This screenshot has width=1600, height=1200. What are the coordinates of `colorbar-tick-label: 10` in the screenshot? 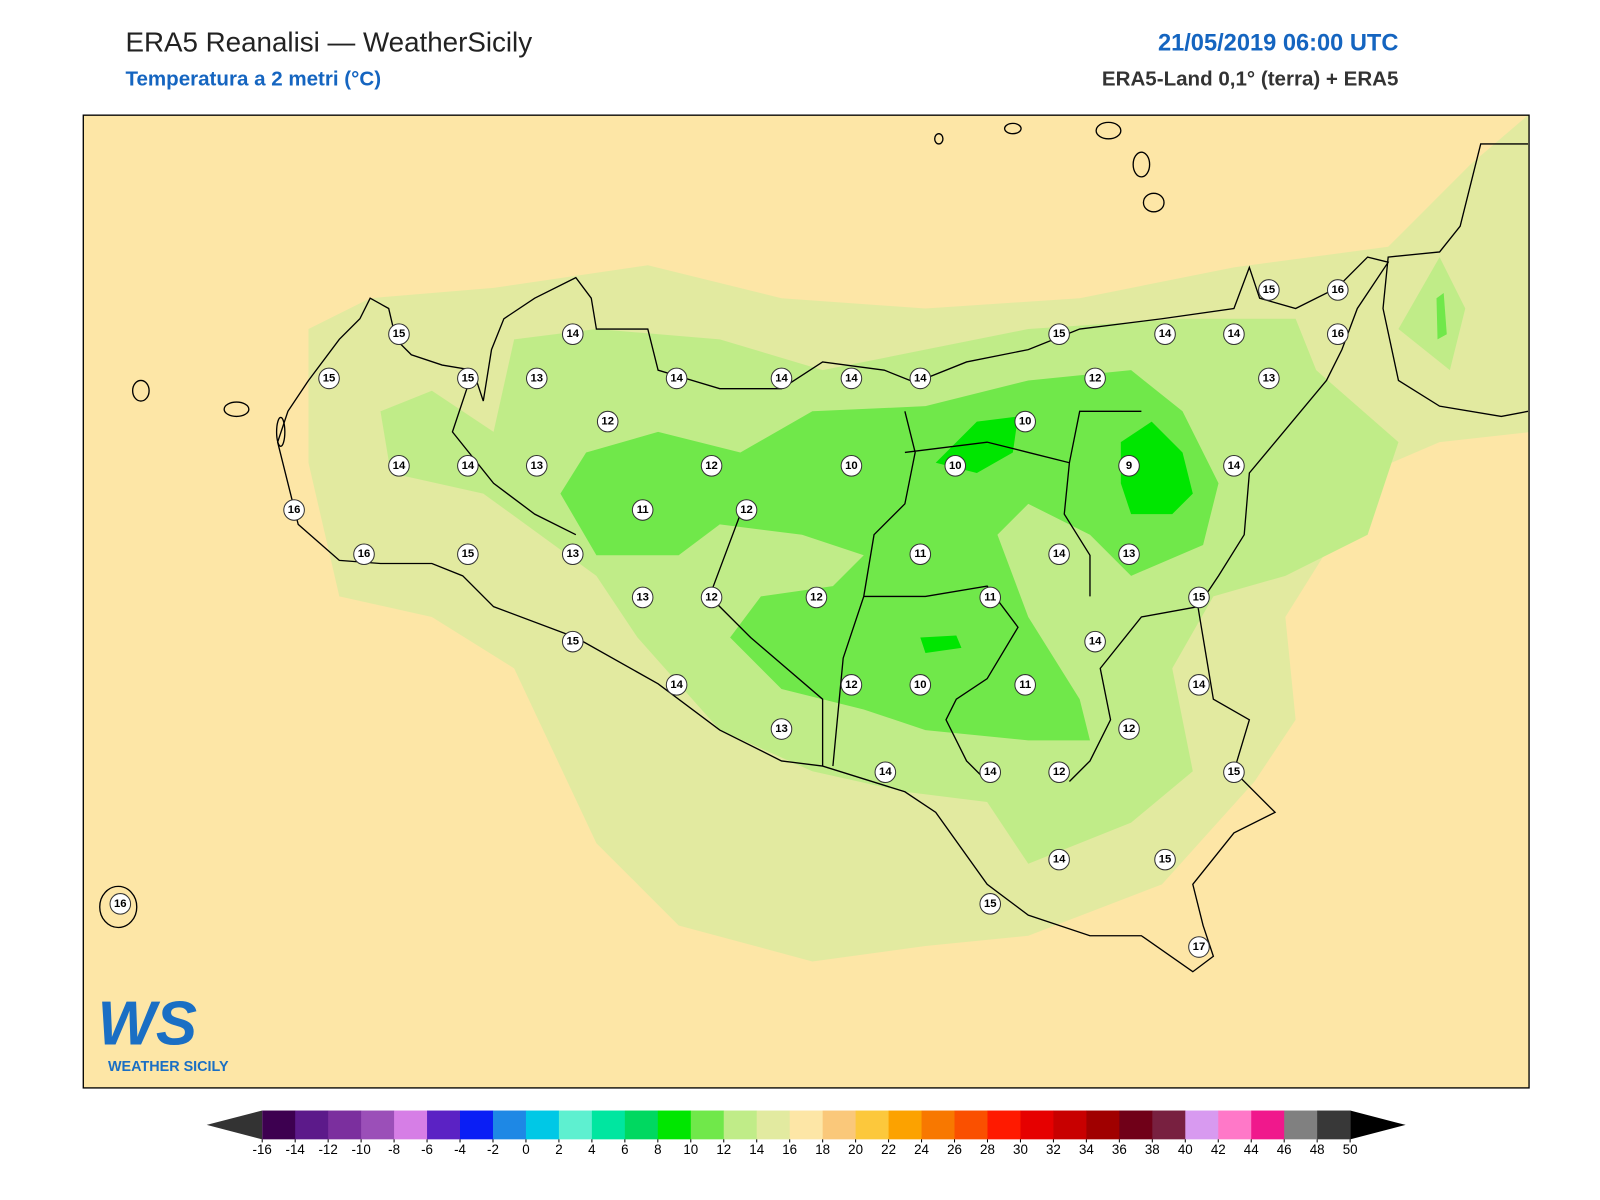 It's located at (690, 1149).